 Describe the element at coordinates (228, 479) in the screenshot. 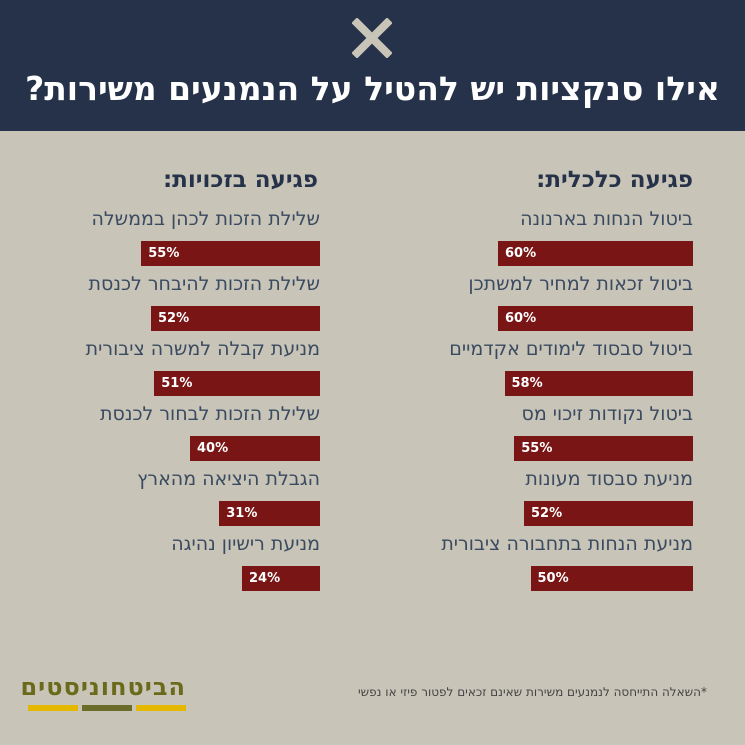

I see `rights-label-5: הגבלת היציאה מהארץ` at that location.